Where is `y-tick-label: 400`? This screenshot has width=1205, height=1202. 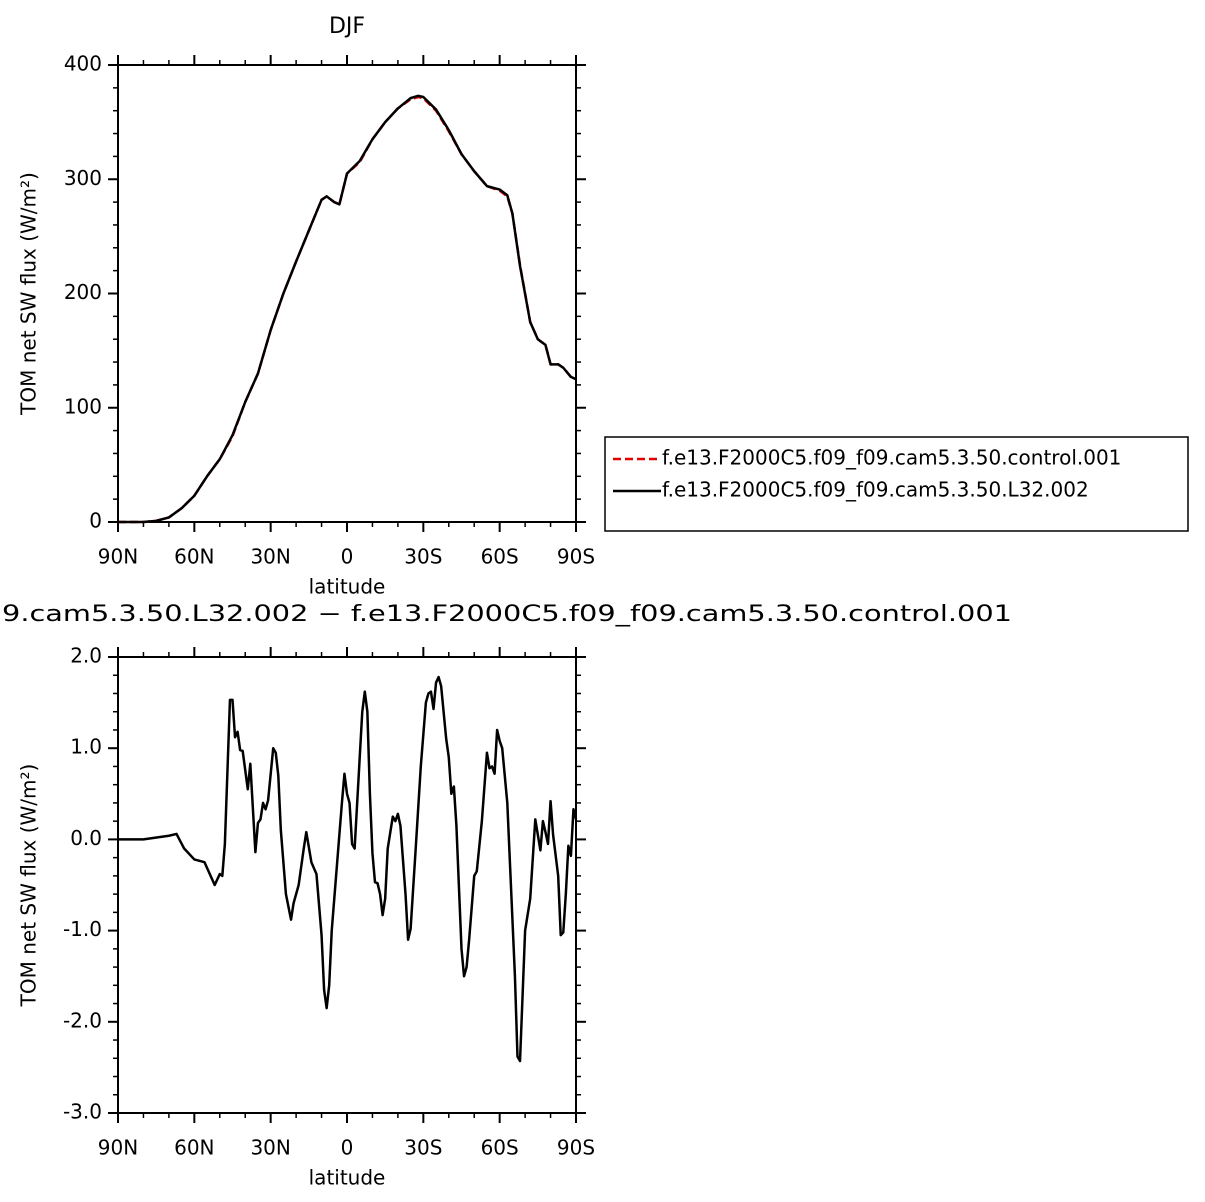 y-tick-label: 400 is located at coordinates (83, 64).